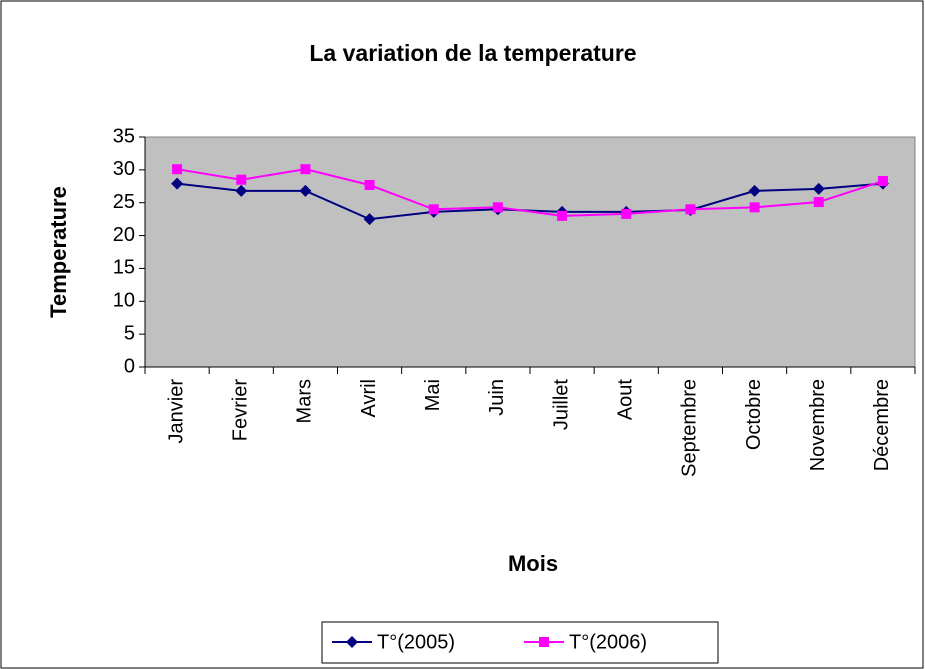  I want to click on series-line, so click(530, 192).